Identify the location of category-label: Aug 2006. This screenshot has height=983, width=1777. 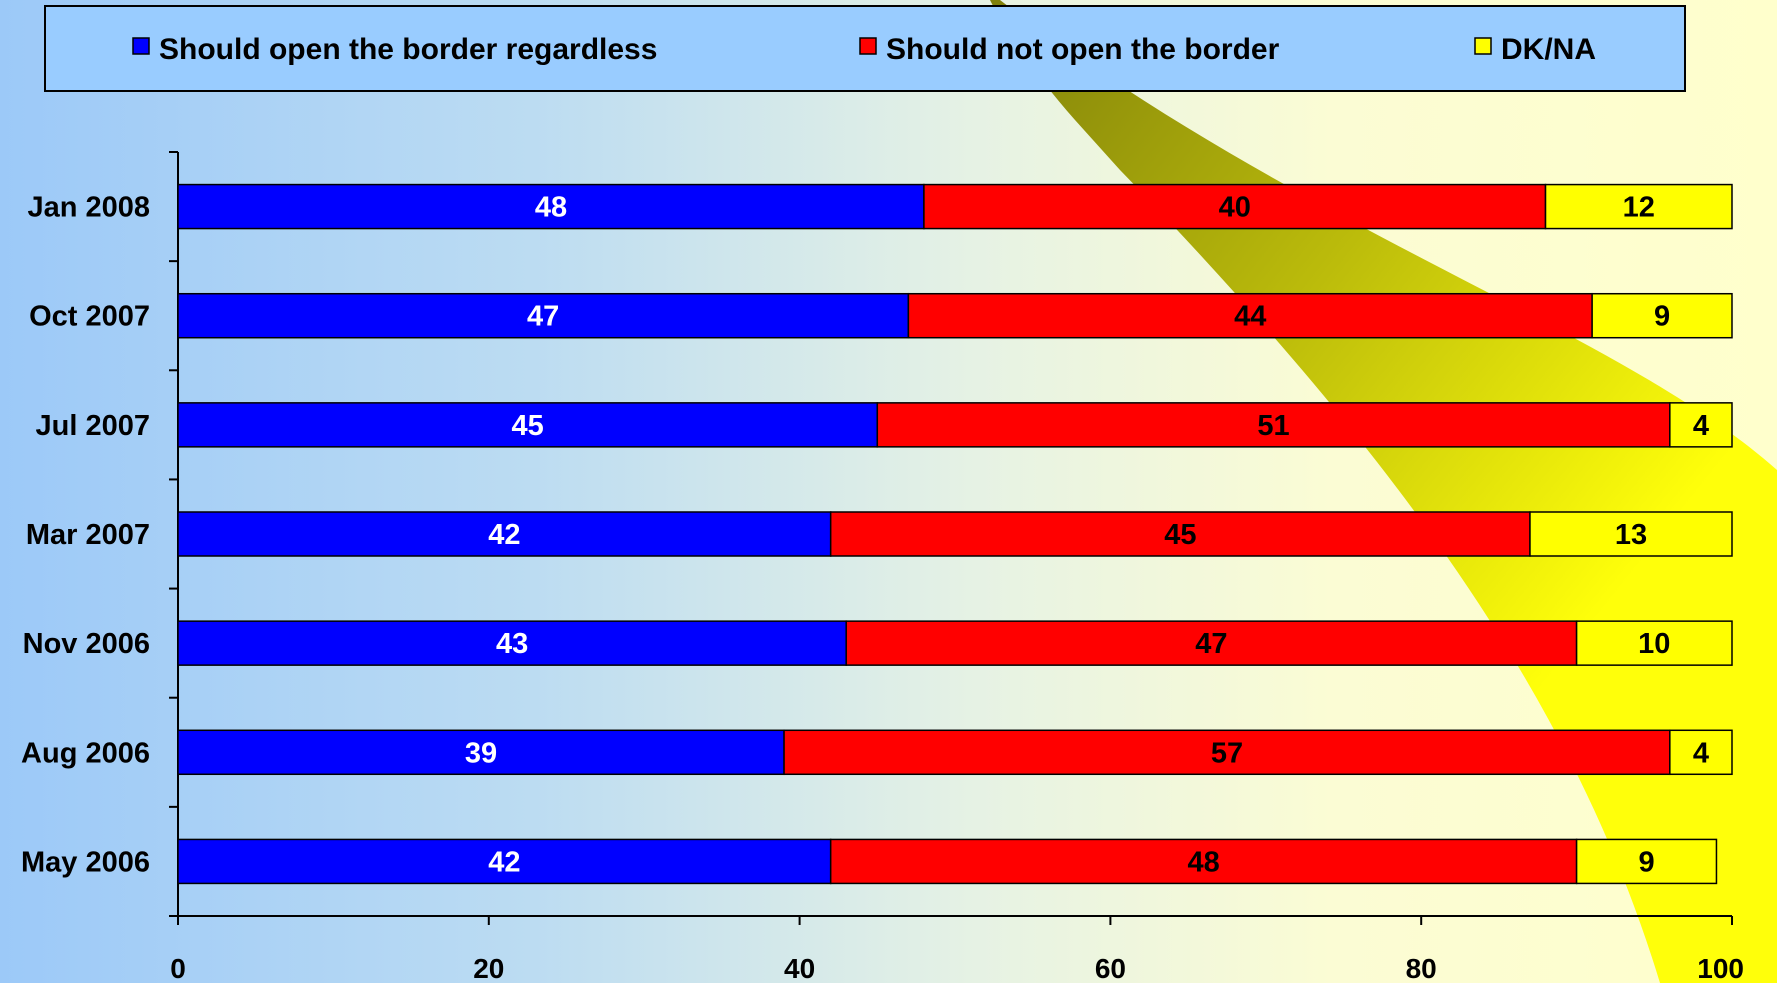
(85, 753).